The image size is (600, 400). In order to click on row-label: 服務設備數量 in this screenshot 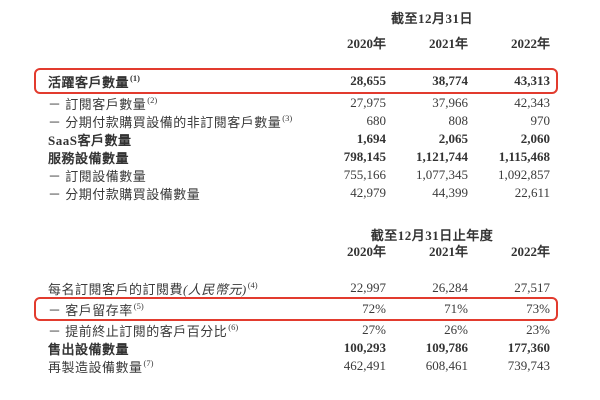, I will do `click(176, 157)`.